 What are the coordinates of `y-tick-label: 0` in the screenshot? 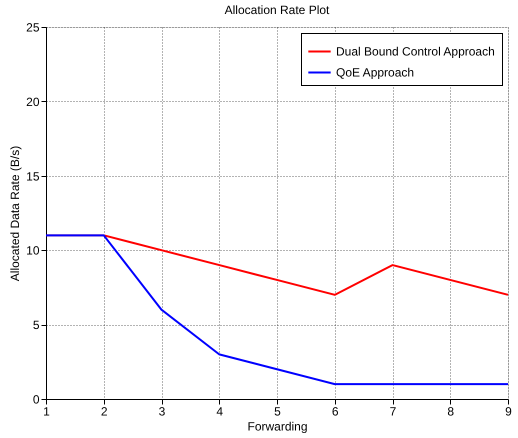 It's located at (36, 399).